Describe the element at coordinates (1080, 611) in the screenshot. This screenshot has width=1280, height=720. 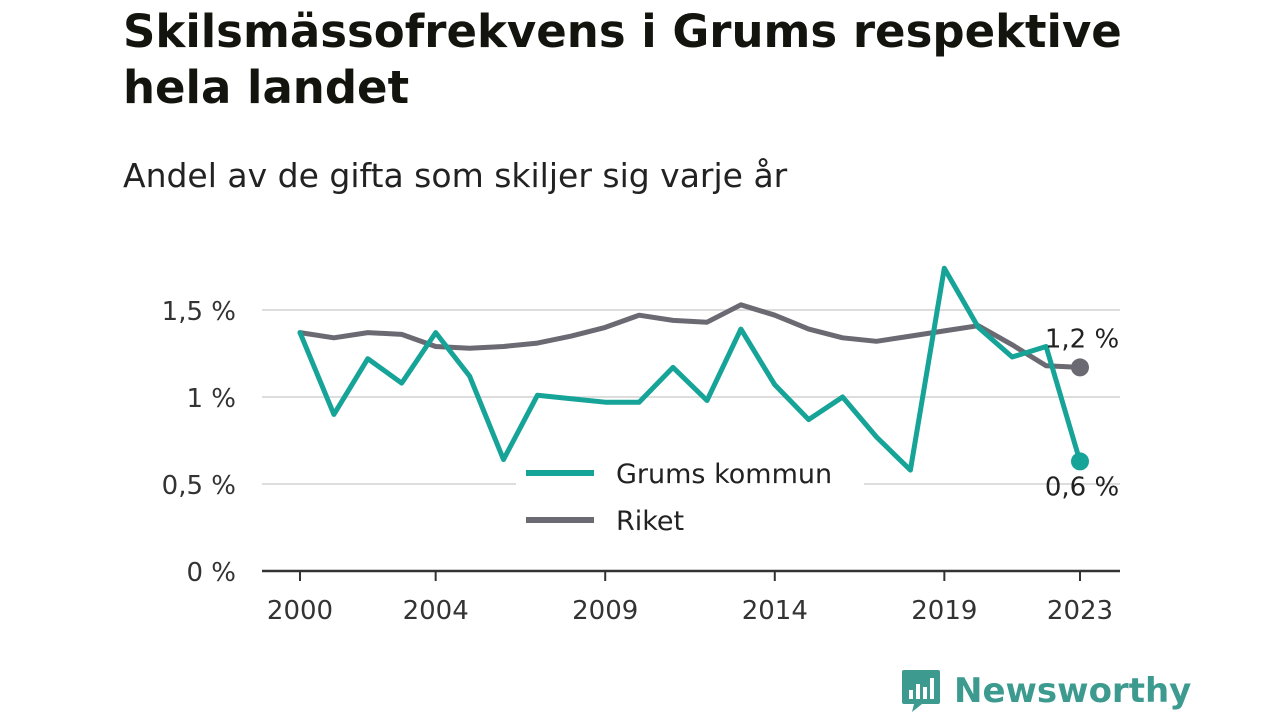
I see `x-tick-label: 2023` at that location.